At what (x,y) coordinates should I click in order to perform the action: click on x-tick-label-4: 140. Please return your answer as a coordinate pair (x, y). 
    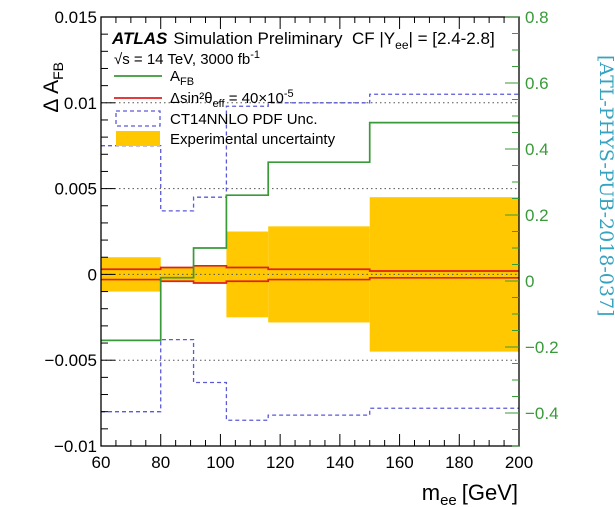
    Looking at the image, I should click on (340, 462).